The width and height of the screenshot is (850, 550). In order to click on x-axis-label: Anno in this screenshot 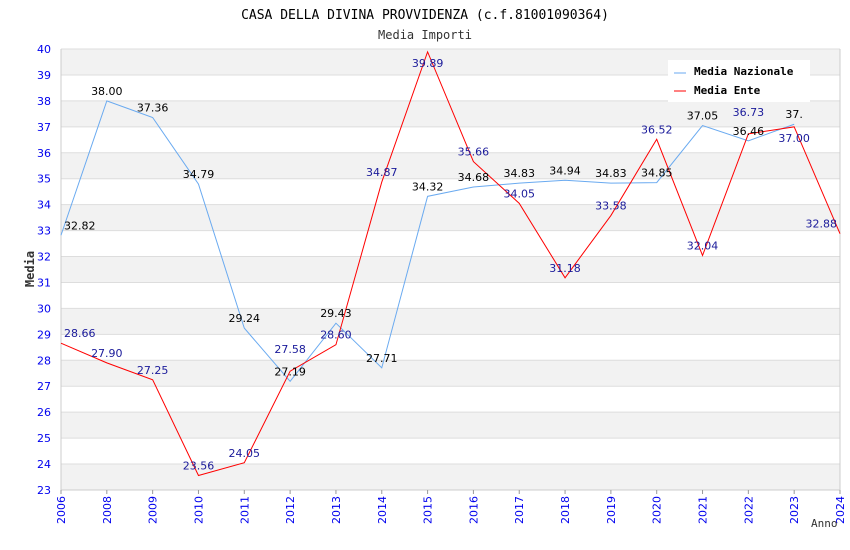, I will do `click(824, 523)`.